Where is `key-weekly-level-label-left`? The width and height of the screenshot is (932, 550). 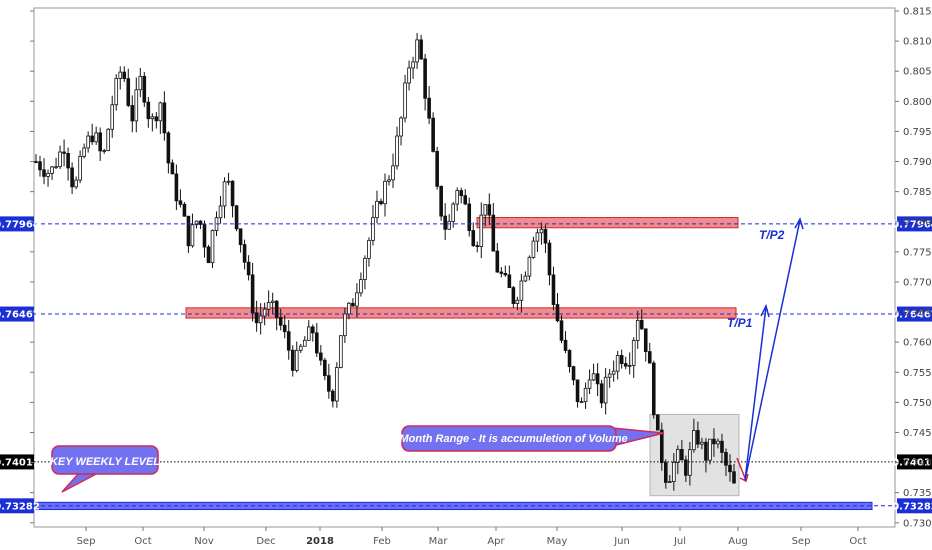
key-weekly-level-label-left is located at coordinates (17, 506).